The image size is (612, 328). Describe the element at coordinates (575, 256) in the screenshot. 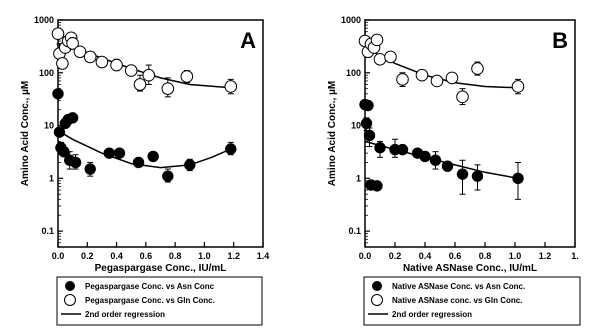

I see `x-tick-label: 1.` at that location.